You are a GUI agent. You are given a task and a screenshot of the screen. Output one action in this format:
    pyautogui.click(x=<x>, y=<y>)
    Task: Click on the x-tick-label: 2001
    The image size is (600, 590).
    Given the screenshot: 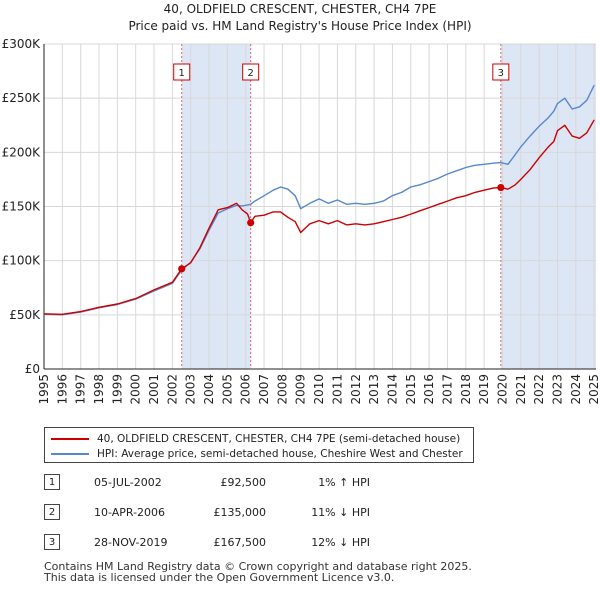 What is the action you would take?
    pyautogui.click(x=154, y=389)
    